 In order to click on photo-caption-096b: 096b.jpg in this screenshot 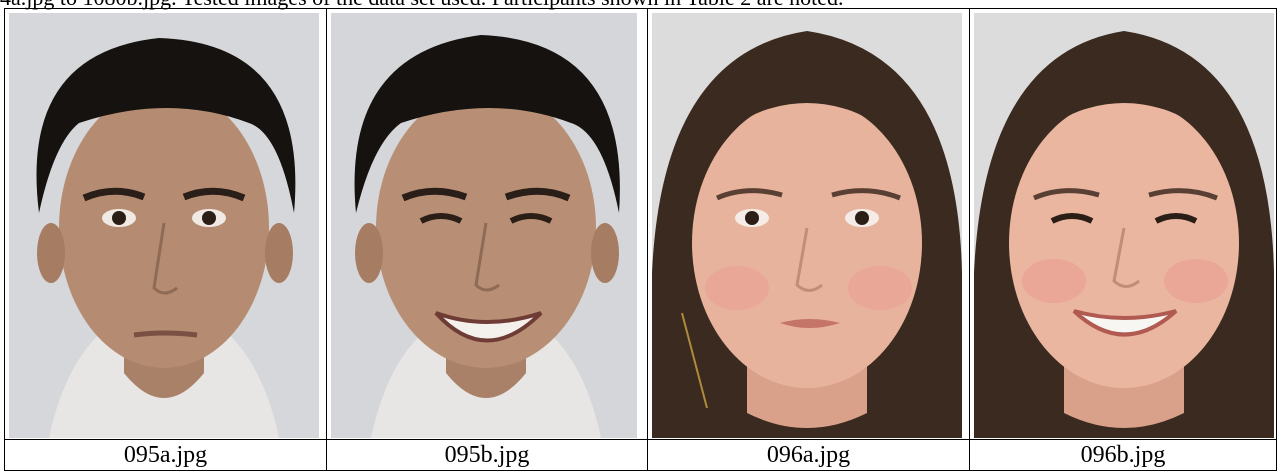, I will do `click(1123, 455)`.